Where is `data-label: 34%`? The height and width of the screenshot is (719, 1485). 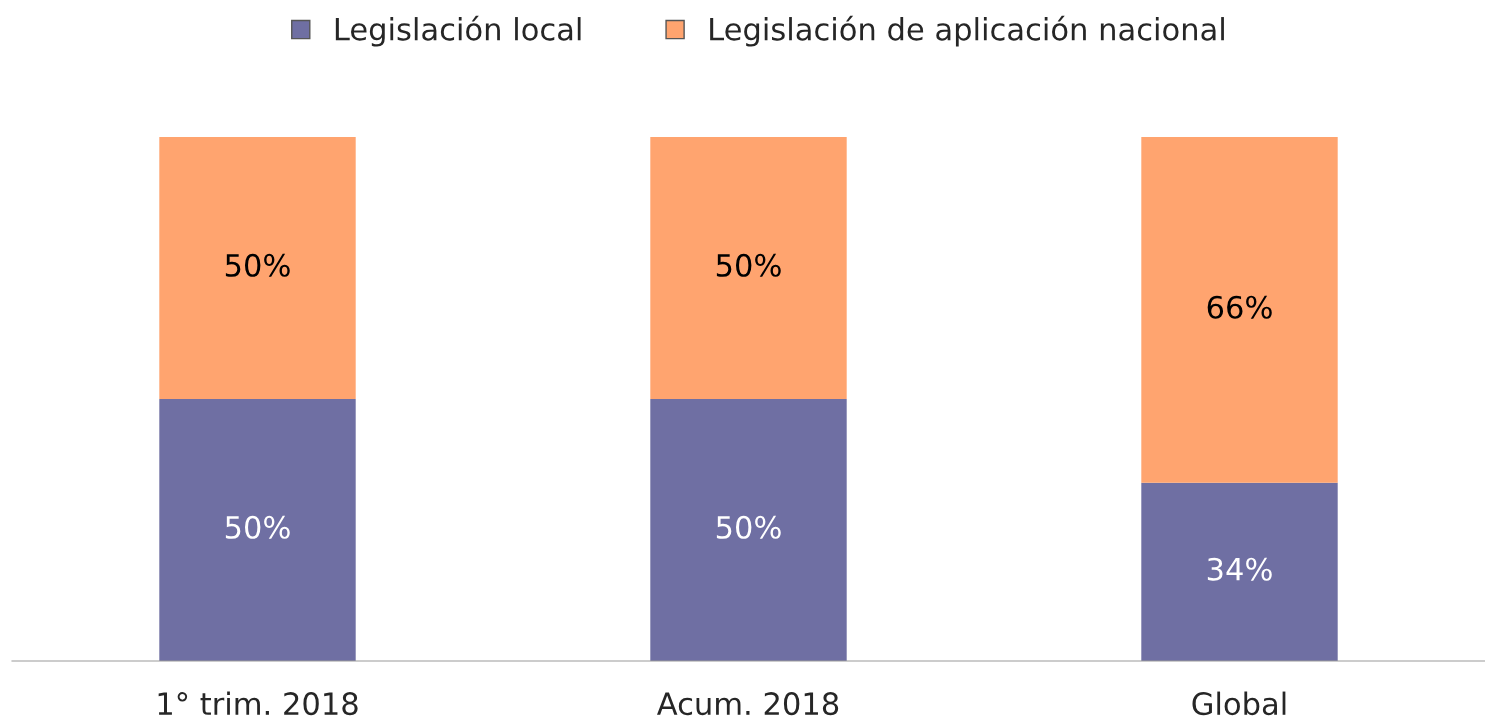
data-label: 34% is located at coordinates (1239, 569).